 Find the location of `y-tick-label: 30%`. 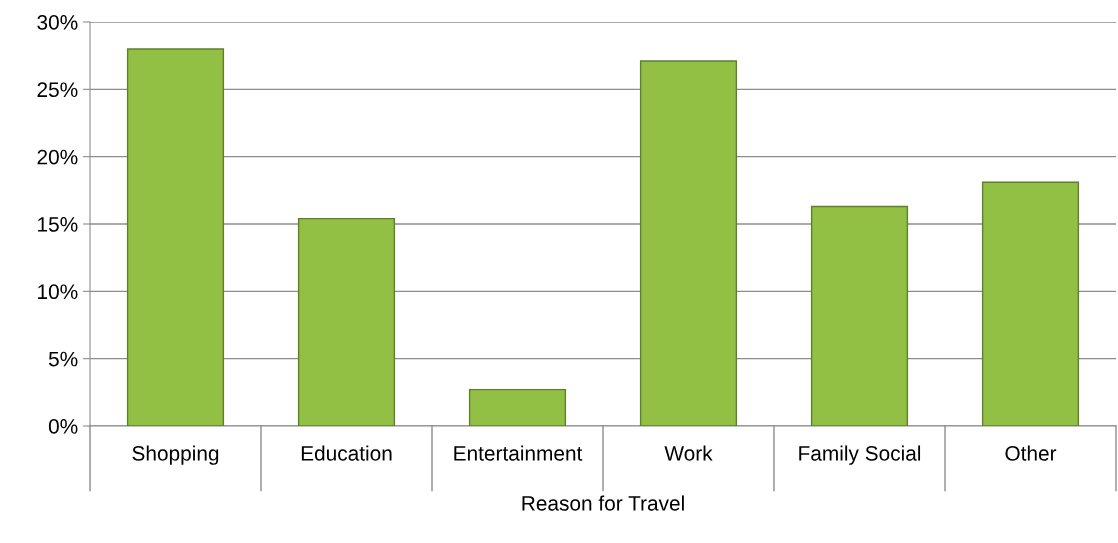

y-tick-label: 30% is located at coordinates (57, 22).